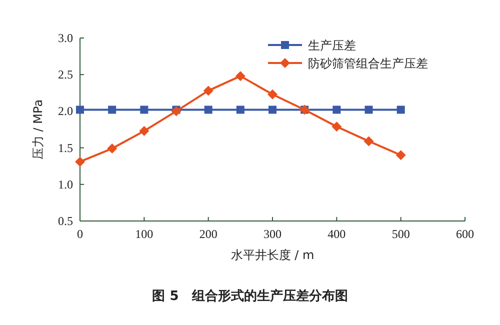  Describe the element at coordinates (38, 129) in the screenshot. I see `y-axis-title: 压力 / MPa` at that location.